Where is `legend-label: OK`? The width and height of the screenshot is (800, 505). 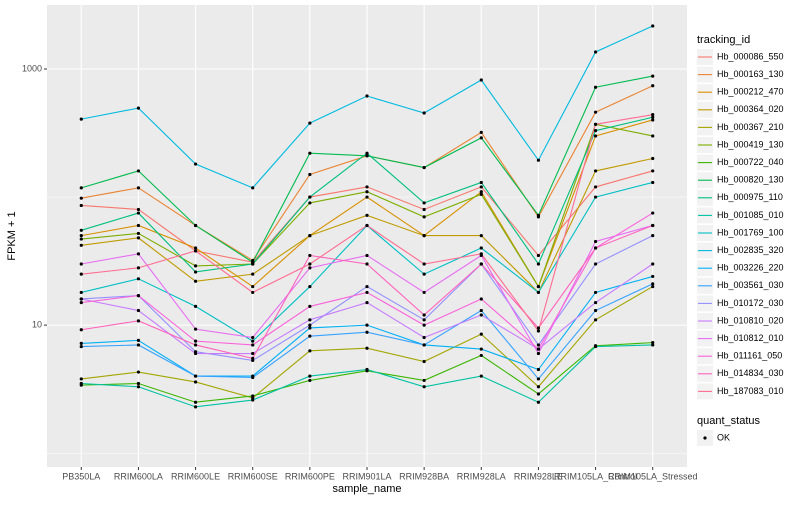 legend-label: OK is located at coordinates (723, 437).